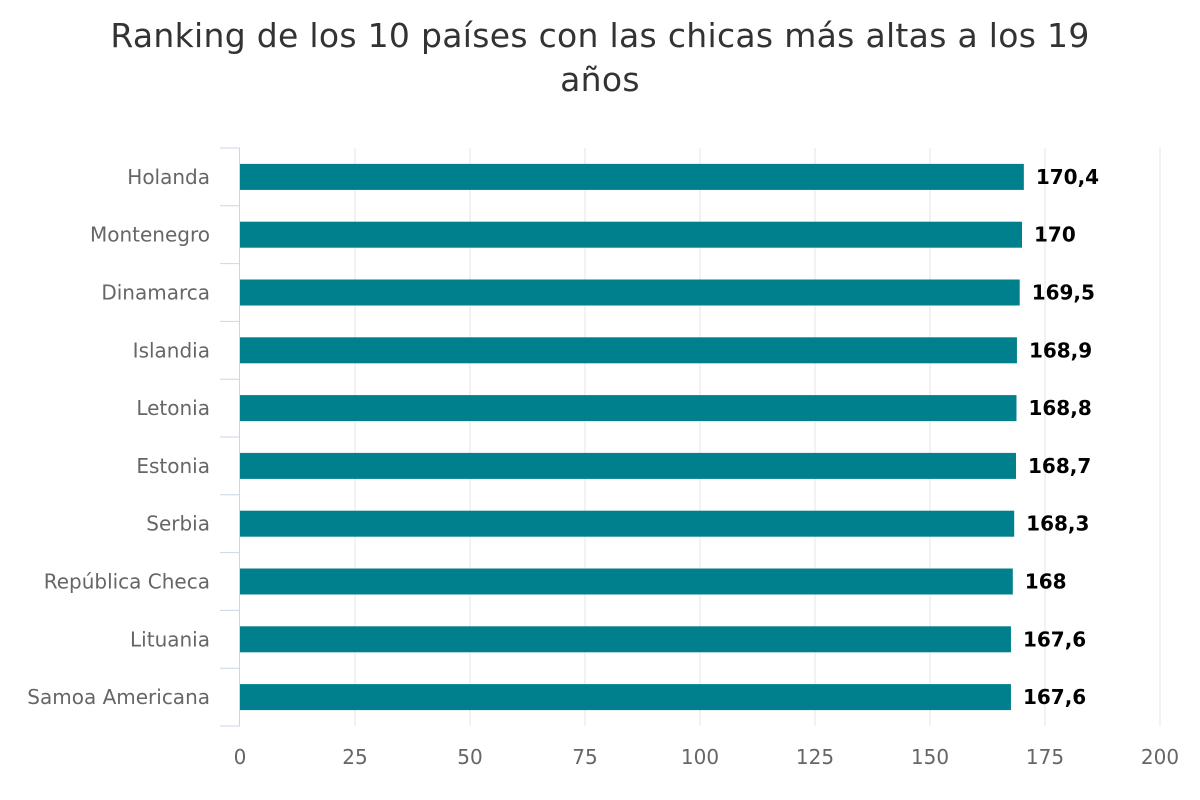 The width and height of the screenshot is (1200, 800). What do you see at coordinates (127, 582) in the screenshot?
I see `category-label: República Checa` at bounding box center [127, 582].